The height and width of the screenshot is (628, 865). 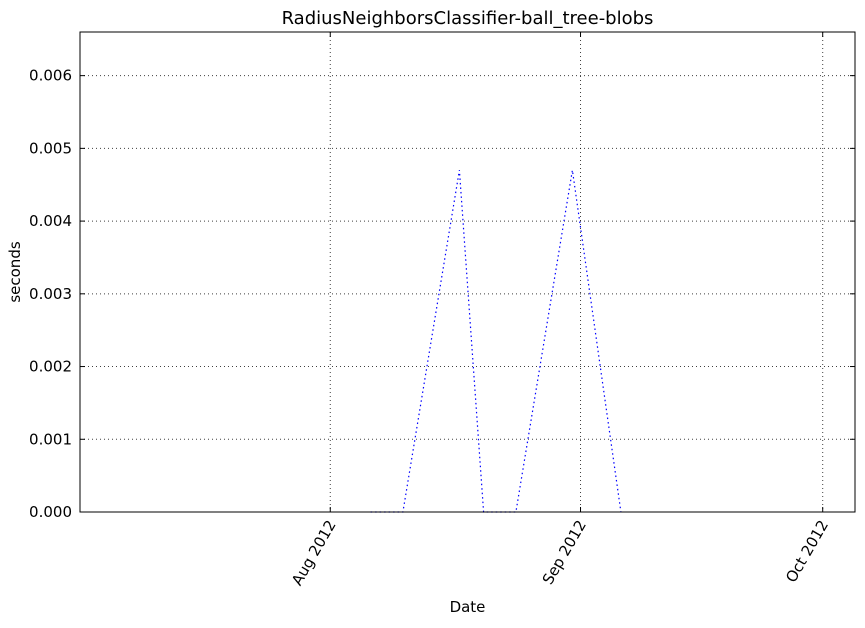 I want to click on x-tick-label: Aug 2012, so click(x=314, y=553).